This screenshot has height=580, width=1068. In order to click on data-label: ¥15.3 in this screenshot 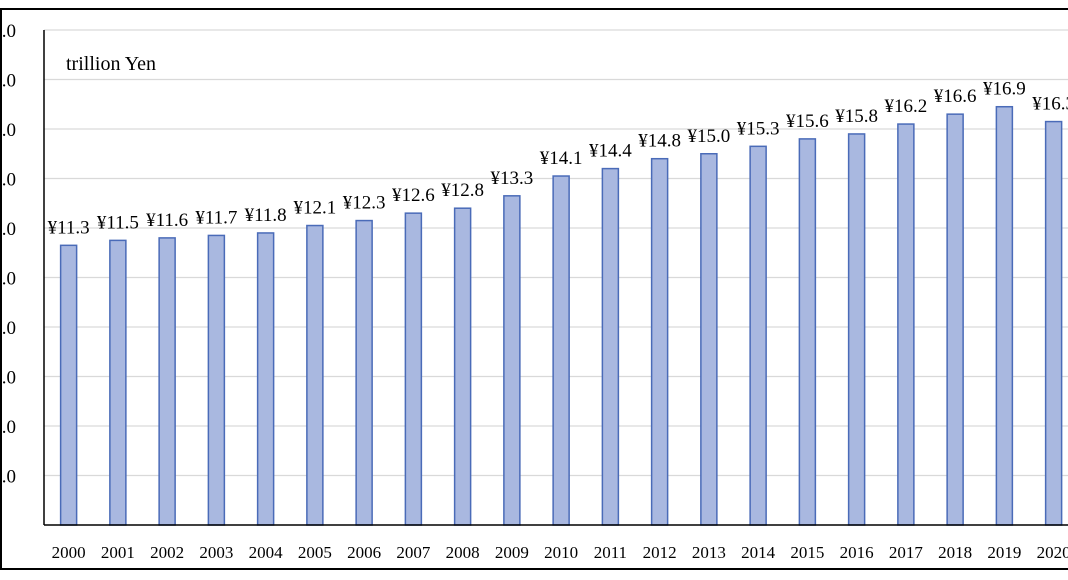, I will do `click(758, 128)`.